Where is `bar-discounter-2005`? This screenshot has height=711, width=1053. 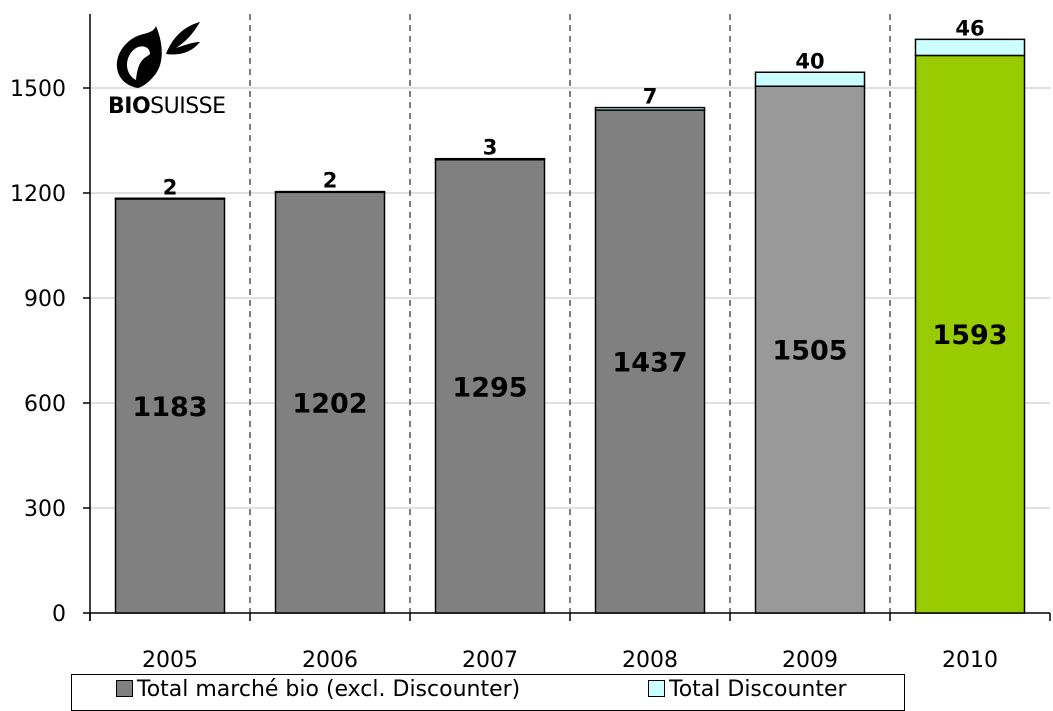 bar-discounter-2005 is located at coordinates (170, 198).